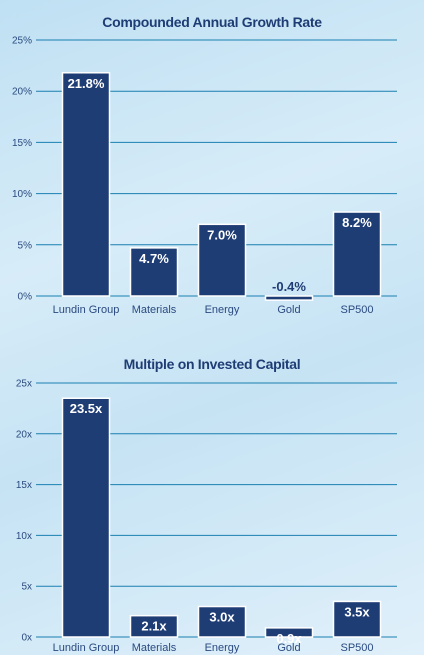 This screenshot has height=655, width=424. What do you see at coordinates (22, 143) in the screenshot?
I see `cagr-y-tick-label: 15%` at bounding box center [22, 143].